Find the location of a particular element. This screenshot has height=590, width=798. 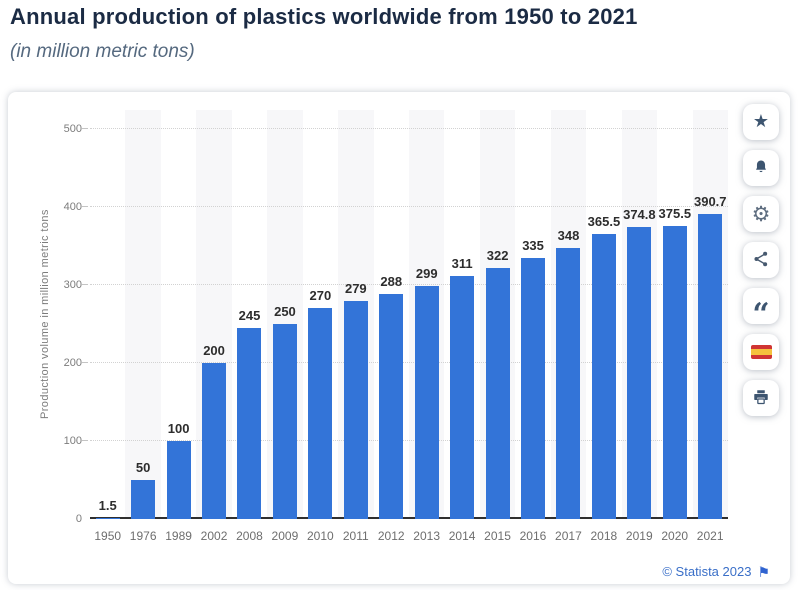

bar-value-label: 279 is located at coordinates (355, 288).